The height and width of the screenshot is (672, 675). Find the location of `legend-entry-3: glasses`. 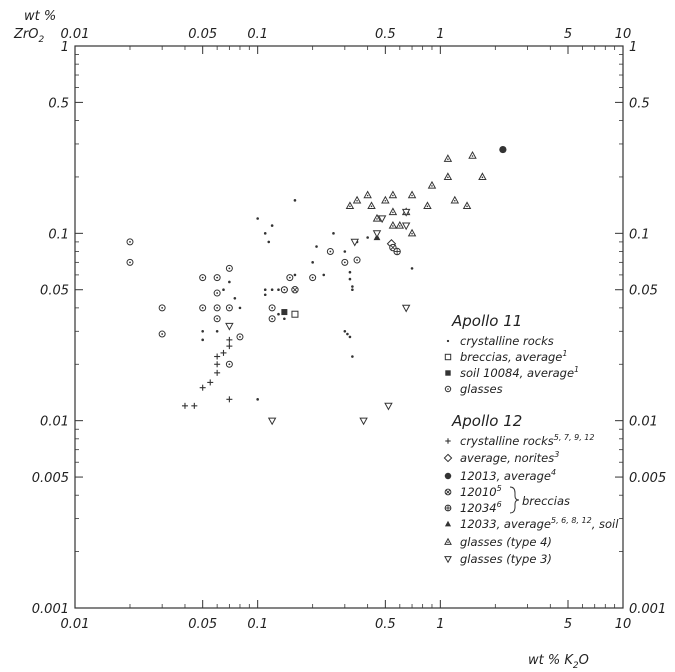

legend-entry-3: glasses is located at coordinates (481, 389).